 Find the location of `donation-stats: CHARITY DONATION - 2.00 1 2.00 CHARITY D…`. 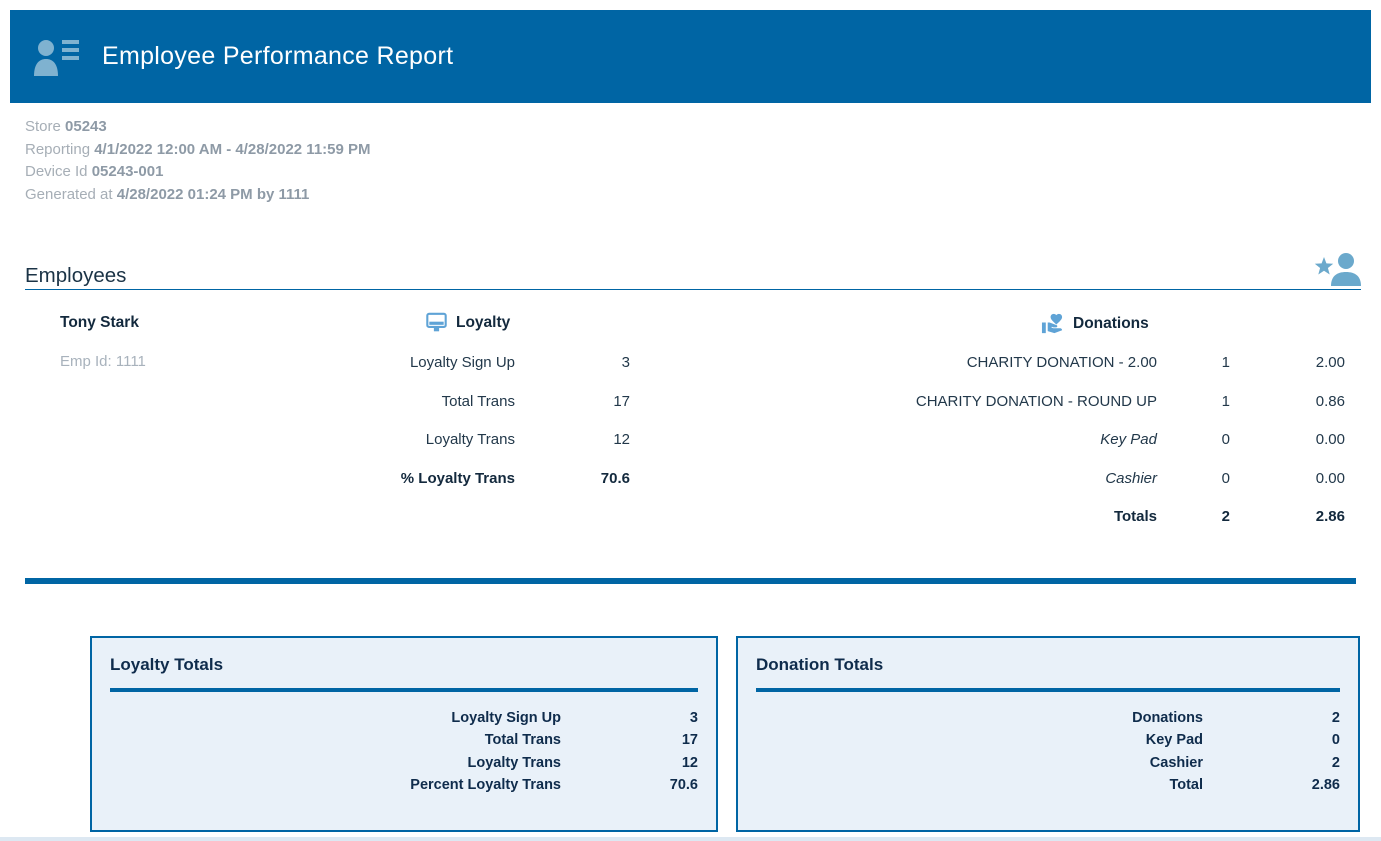

donation-stats: CHARITY DONATION - 2.00 1 2.00 CHARITY D… is located at coordinates (1072, 450).